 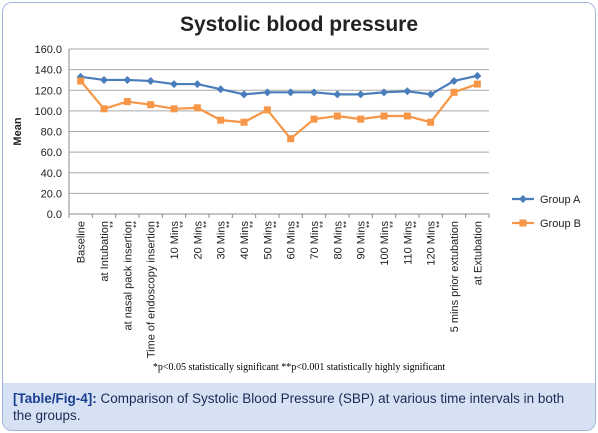 I want to click on legend-label: Group B, so click(x=560, y=224).